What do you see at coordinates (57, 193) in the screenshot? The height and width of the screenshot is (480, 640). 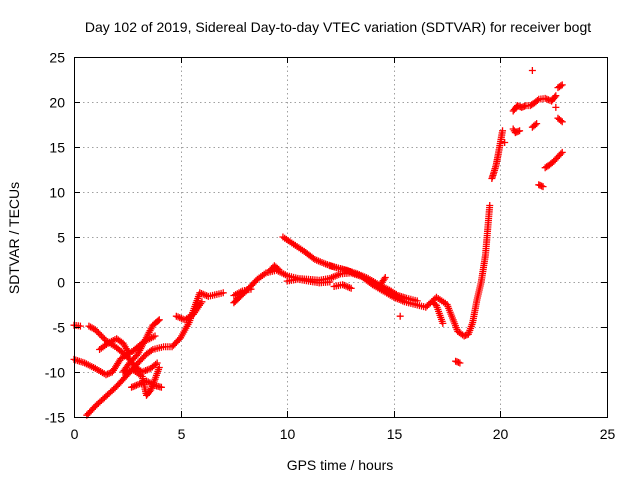 I see `y-tick-label: 10` at bounding box center [57, 193].